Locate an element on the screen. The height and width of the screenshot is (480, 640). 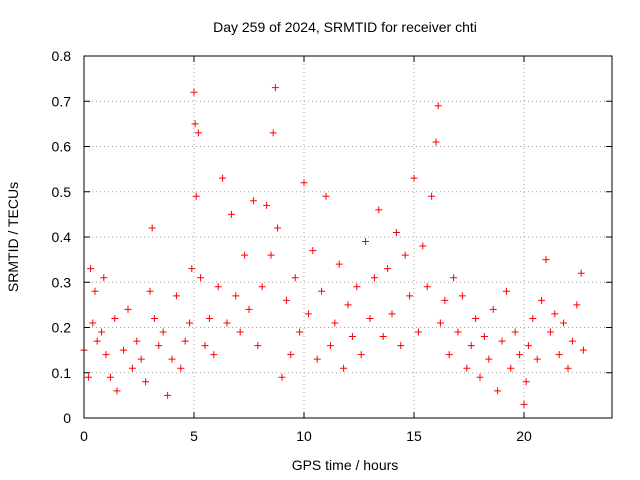
y-tick-label: 0.4 is located at coordinates (62, 237).